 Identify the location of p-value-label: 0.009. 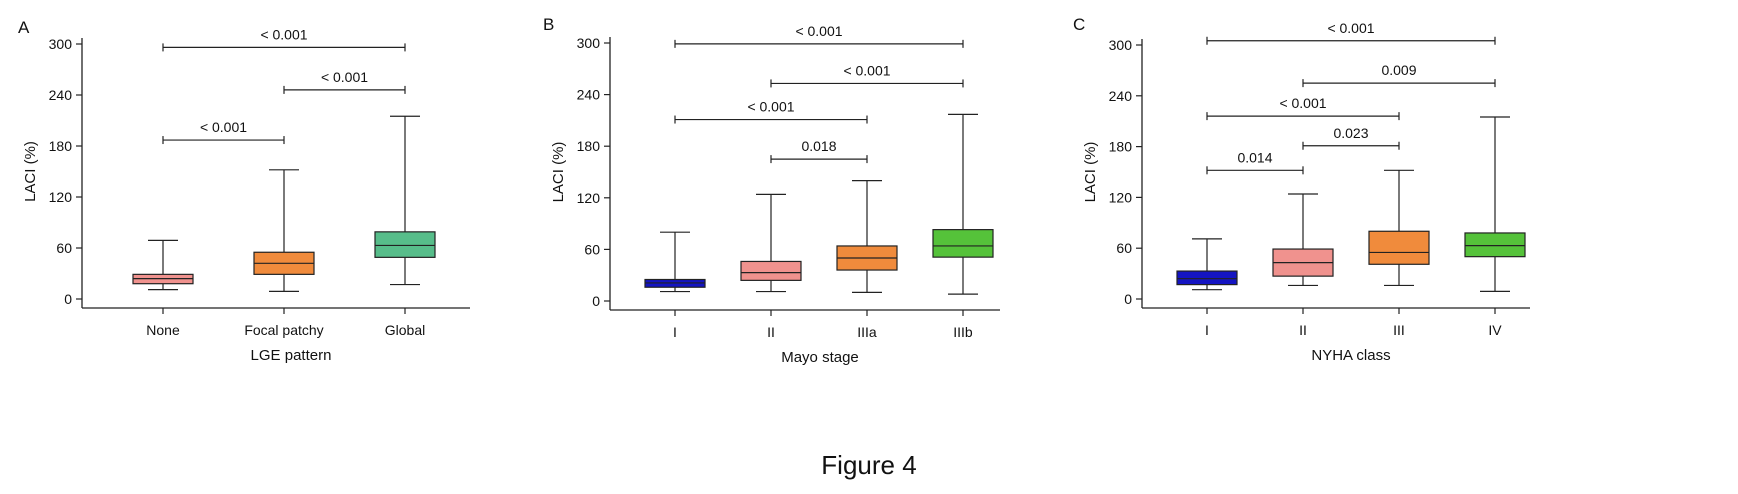
(1398, 70).